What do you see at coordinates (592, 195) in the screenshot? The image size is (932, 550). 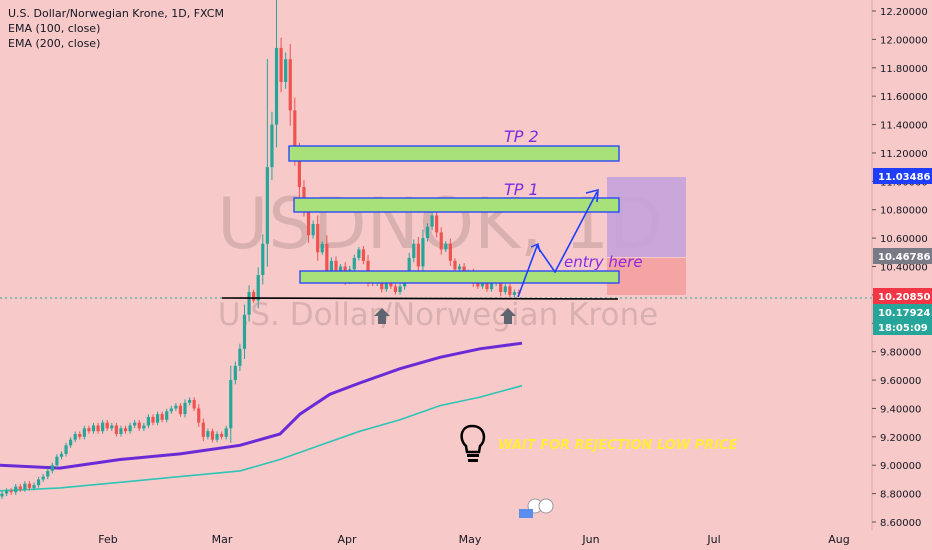 I see `projection-arrowhead` at bounding box center [592, 195].